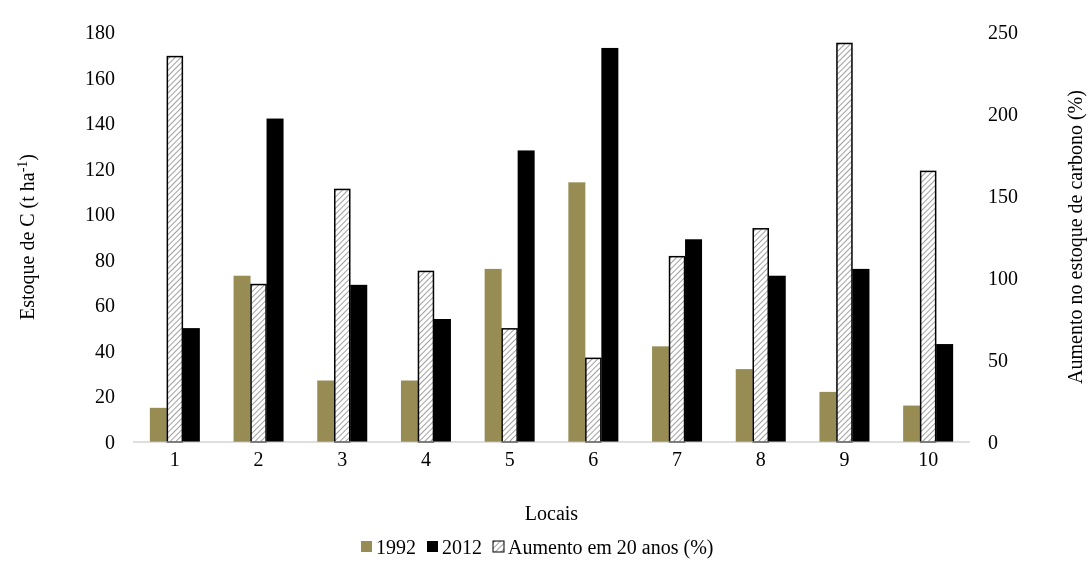 Image resolution: width=1091 pixels, height=563 pixels. What do you see at coordinates (105, 396) in the screenshot?
I see `y-tick-label: 20` at bounding box center [105, 396].